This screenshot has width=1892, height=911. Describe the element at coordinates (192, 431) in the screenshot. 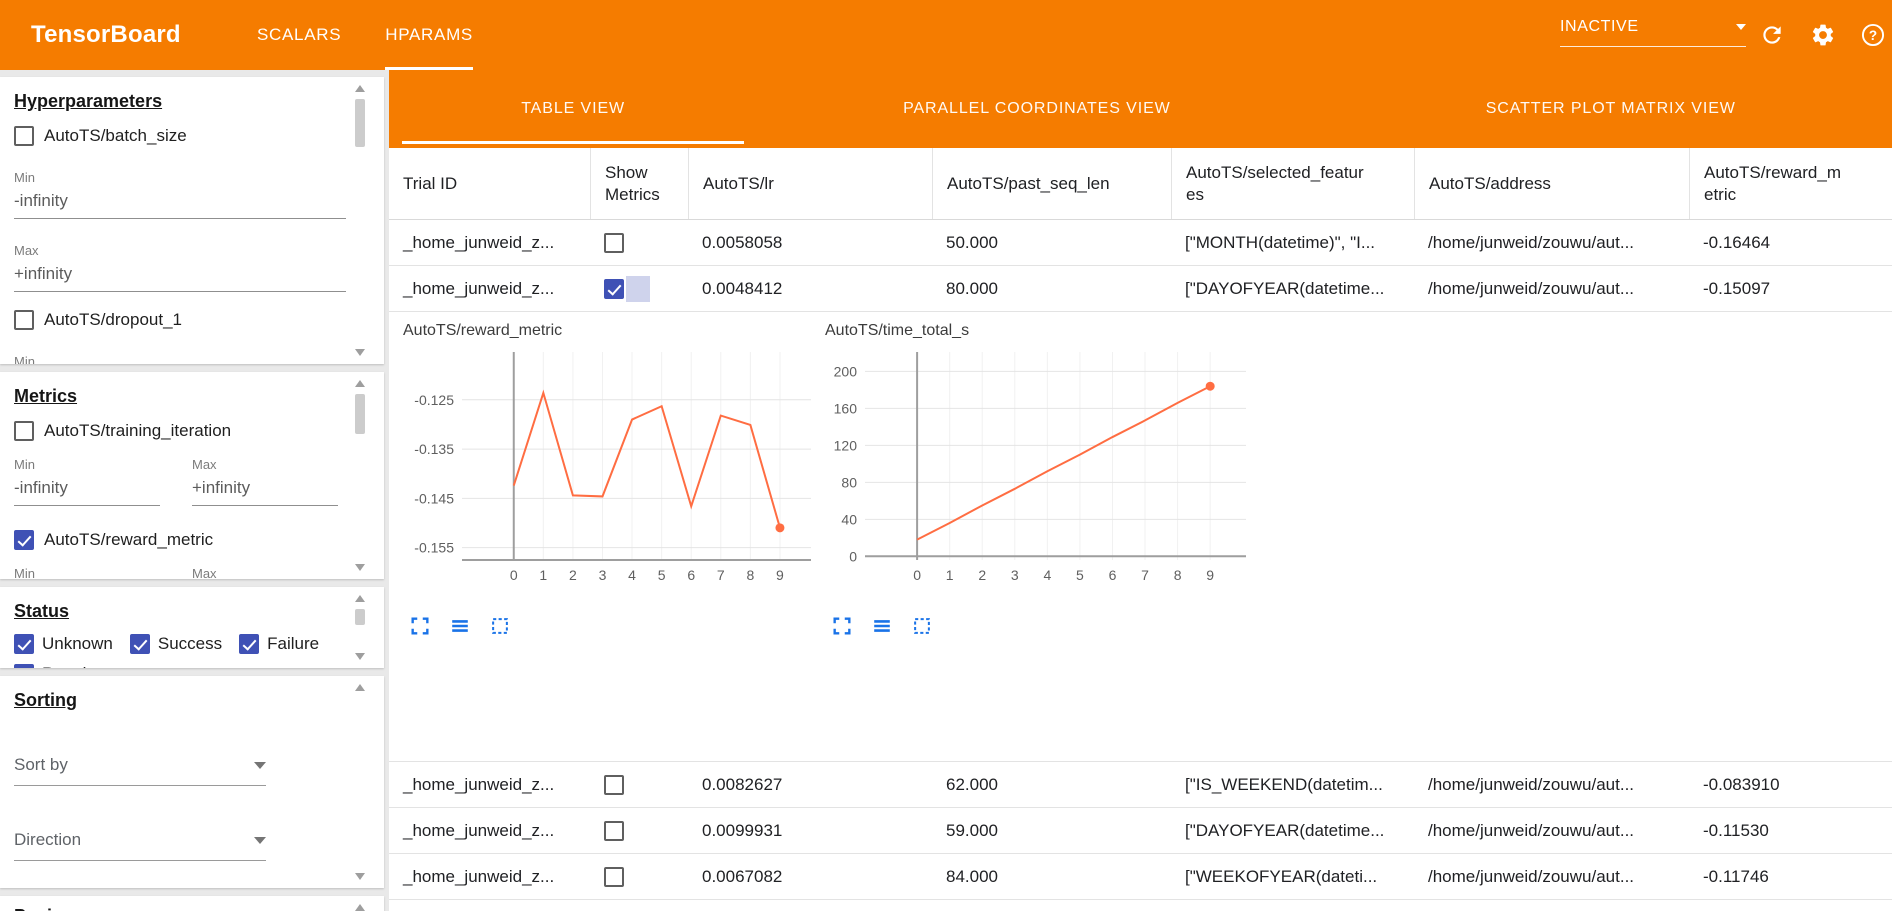

I see `metric-training-iteration-row: AutoTS/training_iteration` at that location.